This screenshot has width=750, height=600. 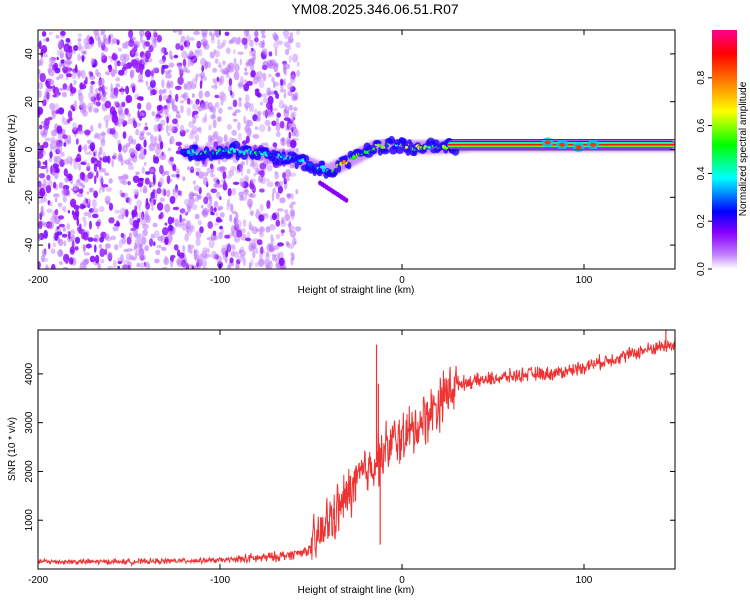 I want to click on colorbar-tick-label: 0.8, so click(x=701, y=77).